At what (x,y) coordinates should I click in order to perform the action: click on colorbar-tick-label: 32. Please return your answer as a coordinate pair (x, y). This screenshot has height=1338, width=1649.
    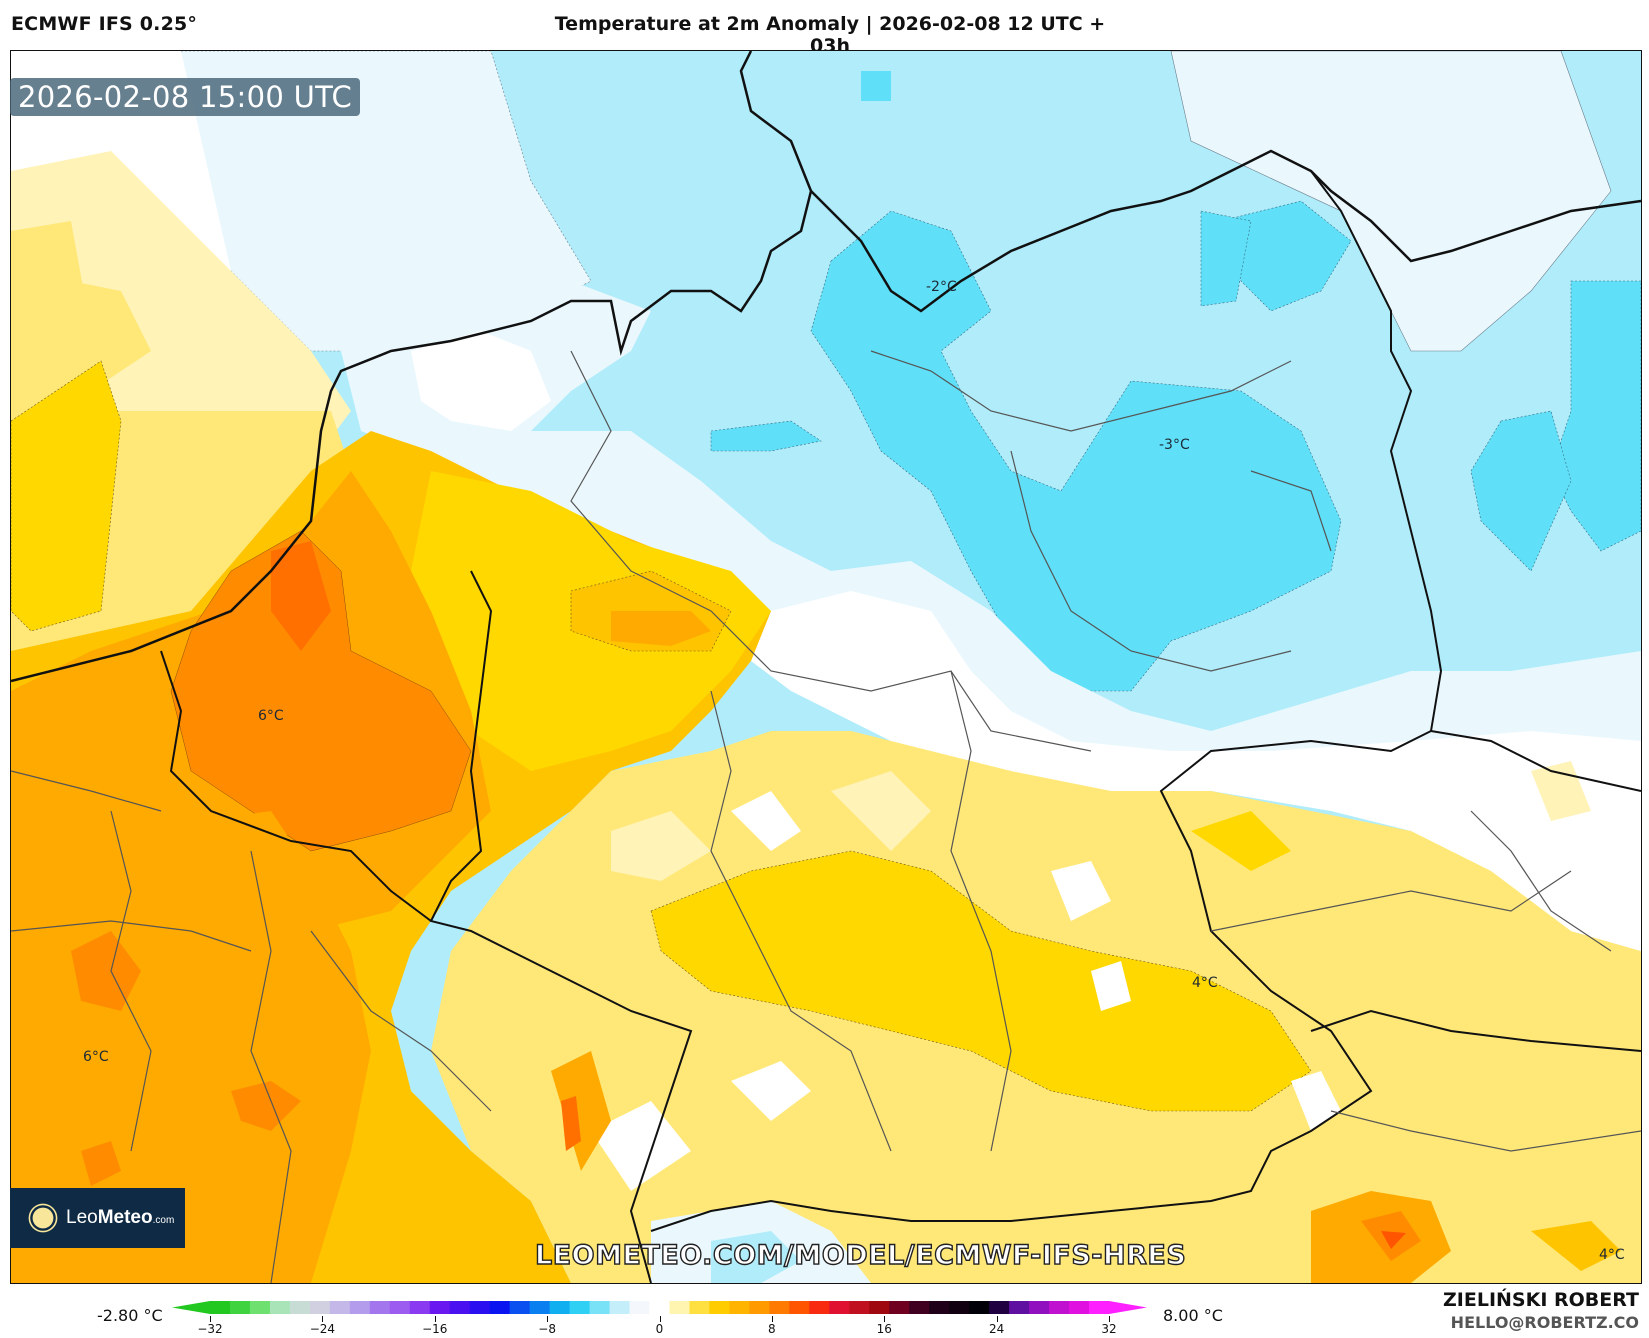
    Looking at the image, I should click on (1109, 1329).